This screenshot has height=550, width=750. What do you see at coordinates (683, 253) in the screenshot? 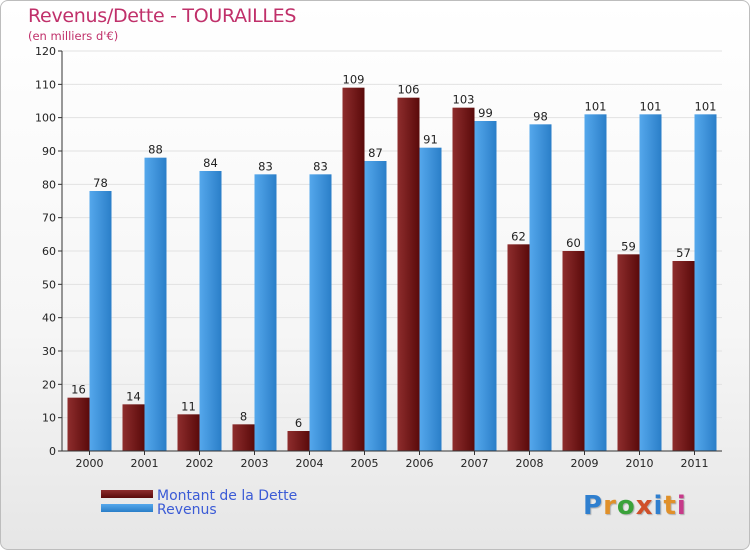
I see `data-label: 57` at bounding box center [683, 253].